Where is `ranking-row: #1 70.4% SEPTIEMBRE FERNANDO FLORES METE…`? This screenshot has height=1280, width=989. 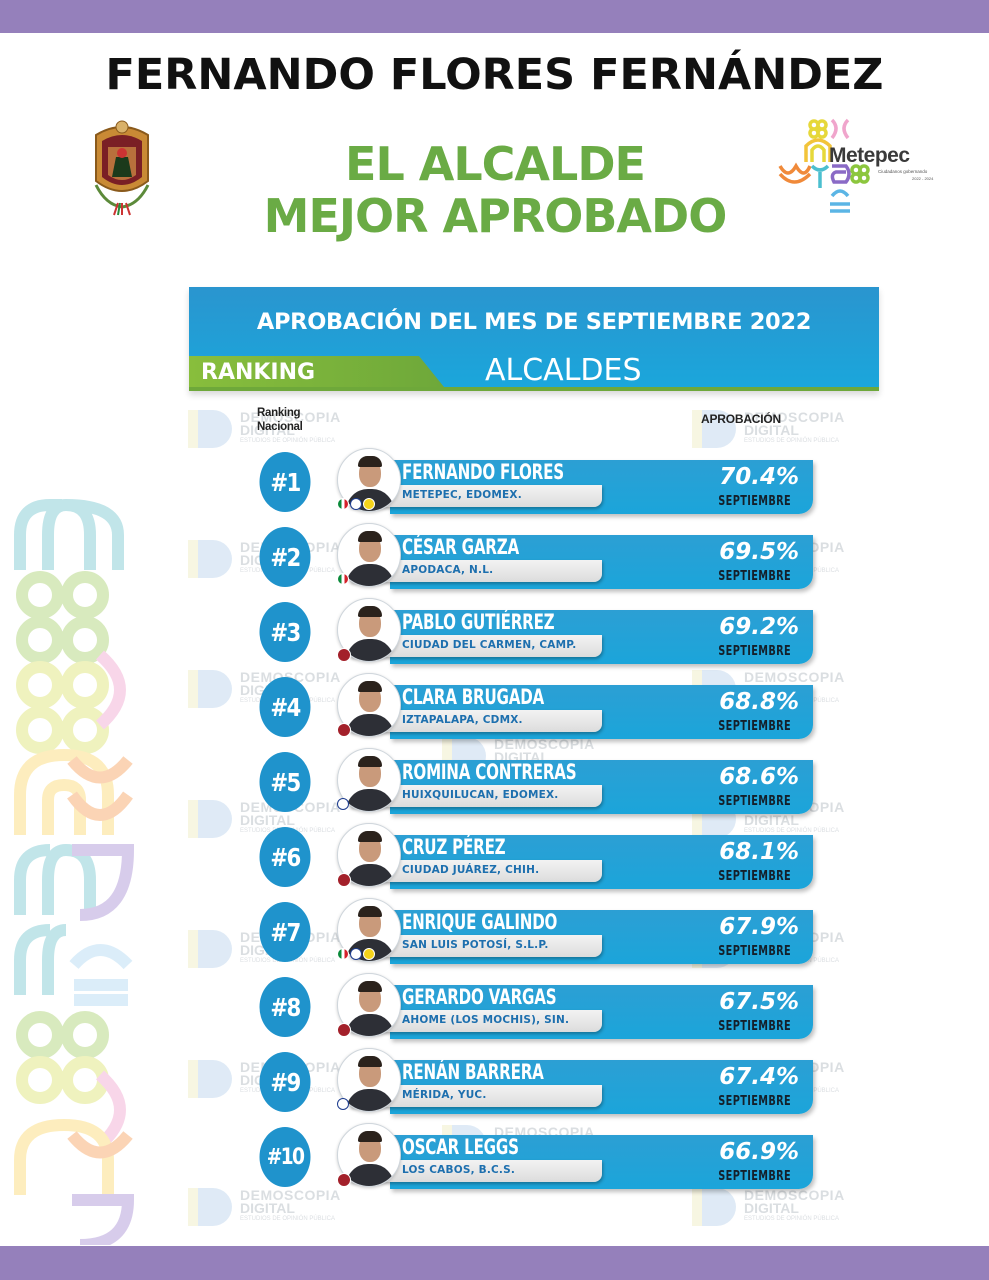
ranking-row: #1 70.4% SEPTIEMBRE FERNANDO FLORES METE… is located at coordinates (535, 481).